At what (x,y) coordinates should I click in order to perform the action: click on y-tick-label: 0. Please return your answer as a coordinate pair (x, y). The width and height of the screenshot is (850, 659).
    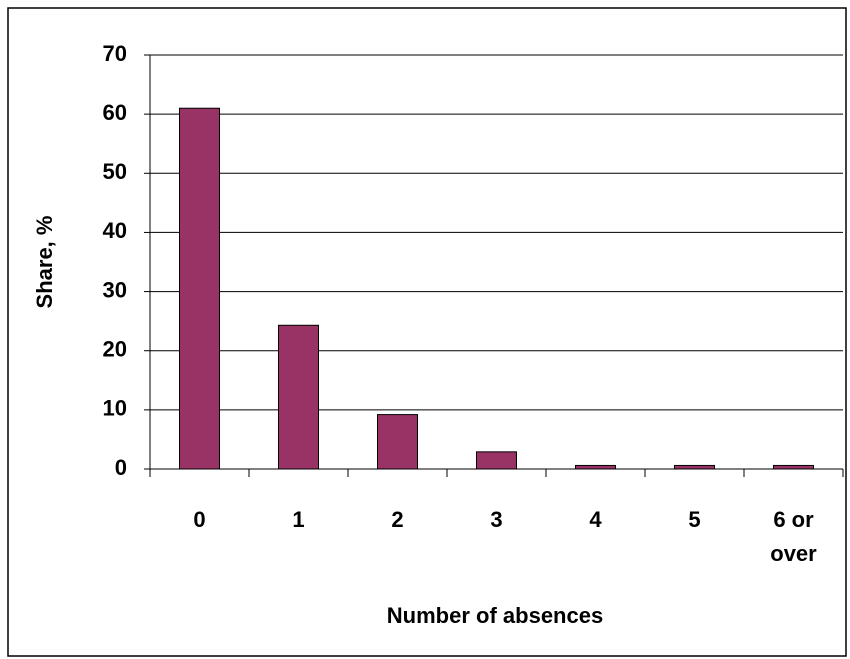
    Looking at the image, I should click on (121, 467).